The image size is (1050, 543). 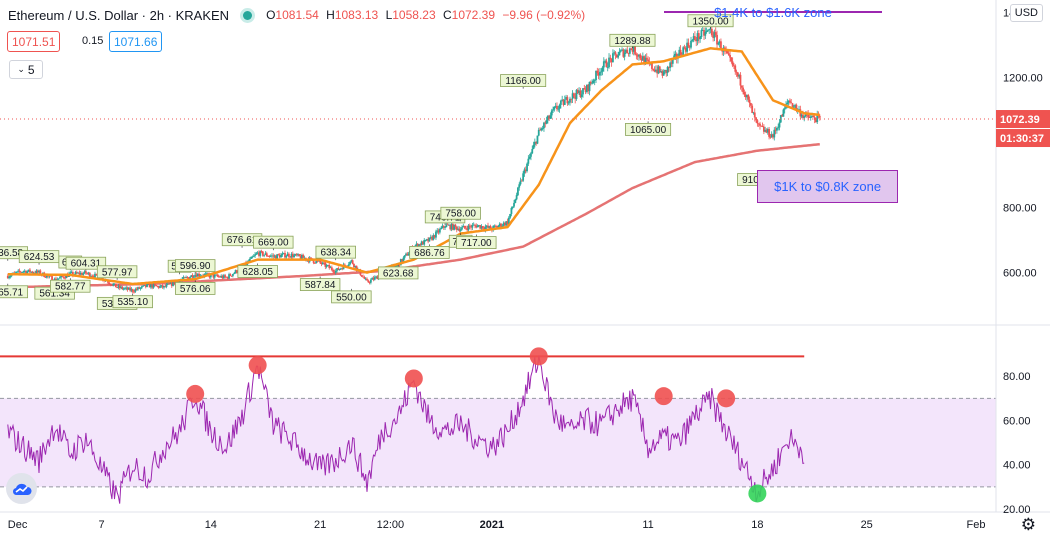 I want to click on rsi-bottom-marker, so click(x=757, y=493).